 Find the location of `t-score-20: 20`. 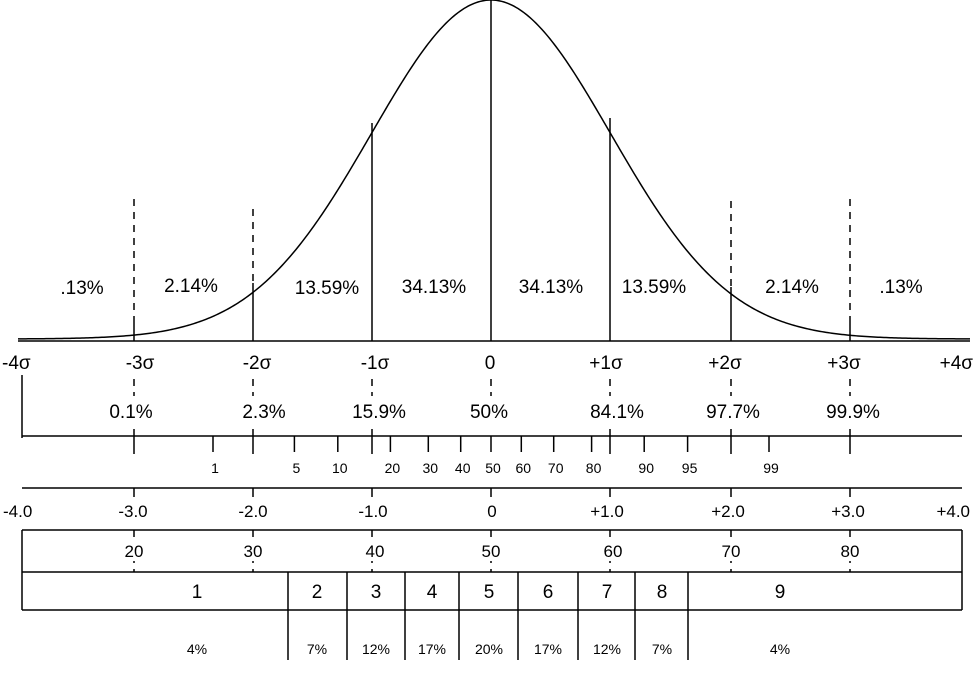

t-score-20: 20 is located at coordinates (134, 551).